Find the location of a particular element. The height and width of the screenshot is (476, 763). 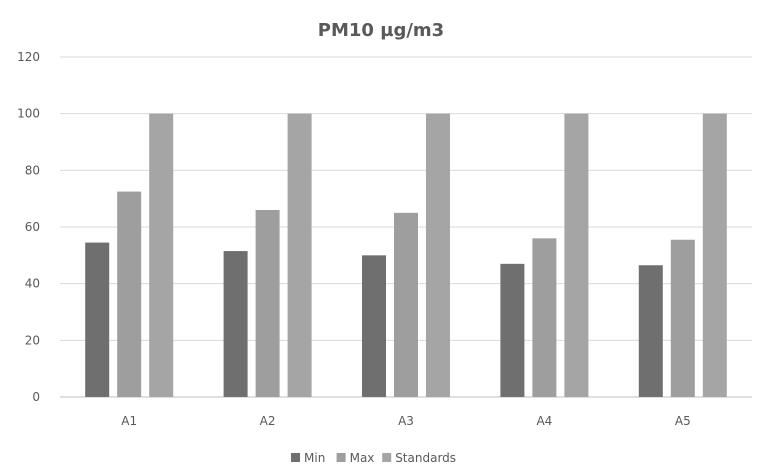

y-axis-ticks: 0 20 40 60 80 100 120 is located at coordinates (28, 227).